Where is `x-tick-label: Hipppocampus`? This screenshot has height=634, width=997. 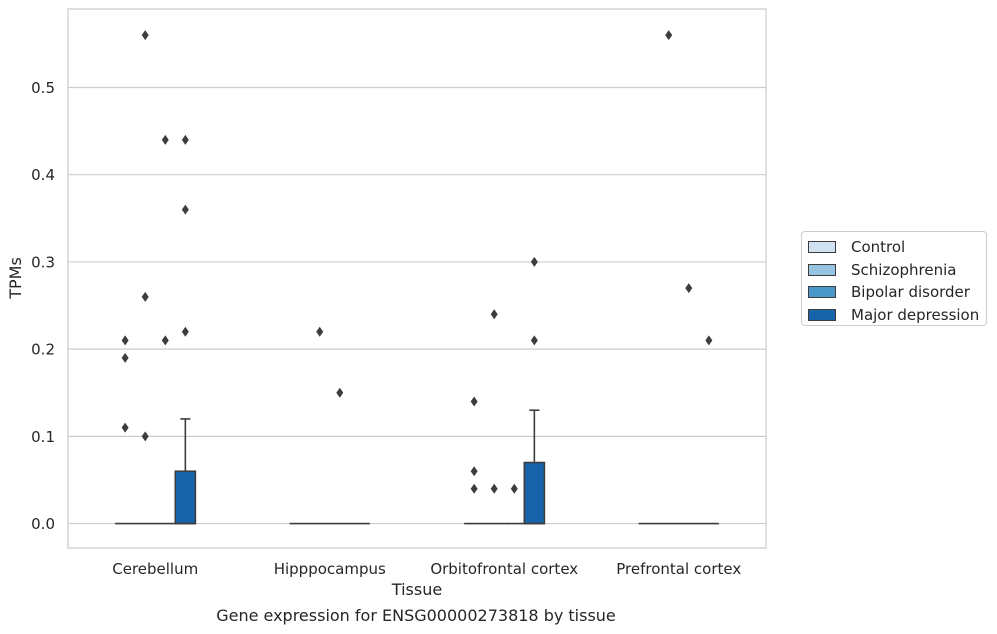
x-tick-label: Hipppocampus is located at coordinates (330, 569).